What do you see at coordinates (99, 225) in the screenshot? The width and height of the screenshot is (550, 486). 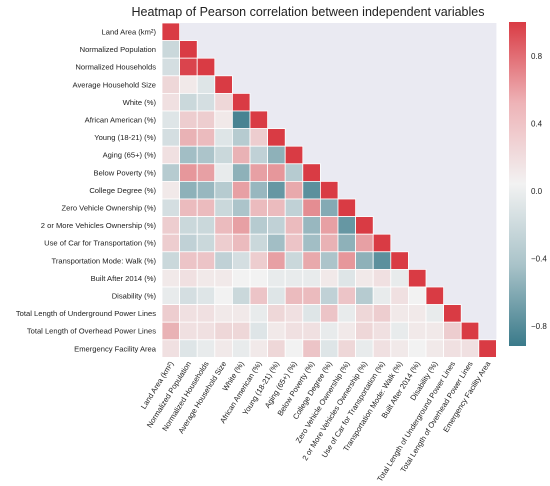 I see `row-label: 2 or More Vehicles Ownership (%)` at bounding box center [99, 225].